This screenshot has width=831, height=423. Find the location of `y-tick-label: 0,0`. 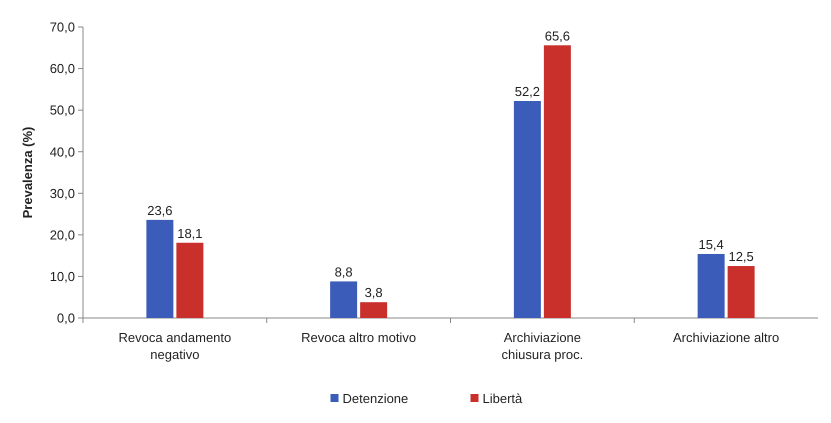

y-tick-label: 0,0 is located at coordinates (65, 318).